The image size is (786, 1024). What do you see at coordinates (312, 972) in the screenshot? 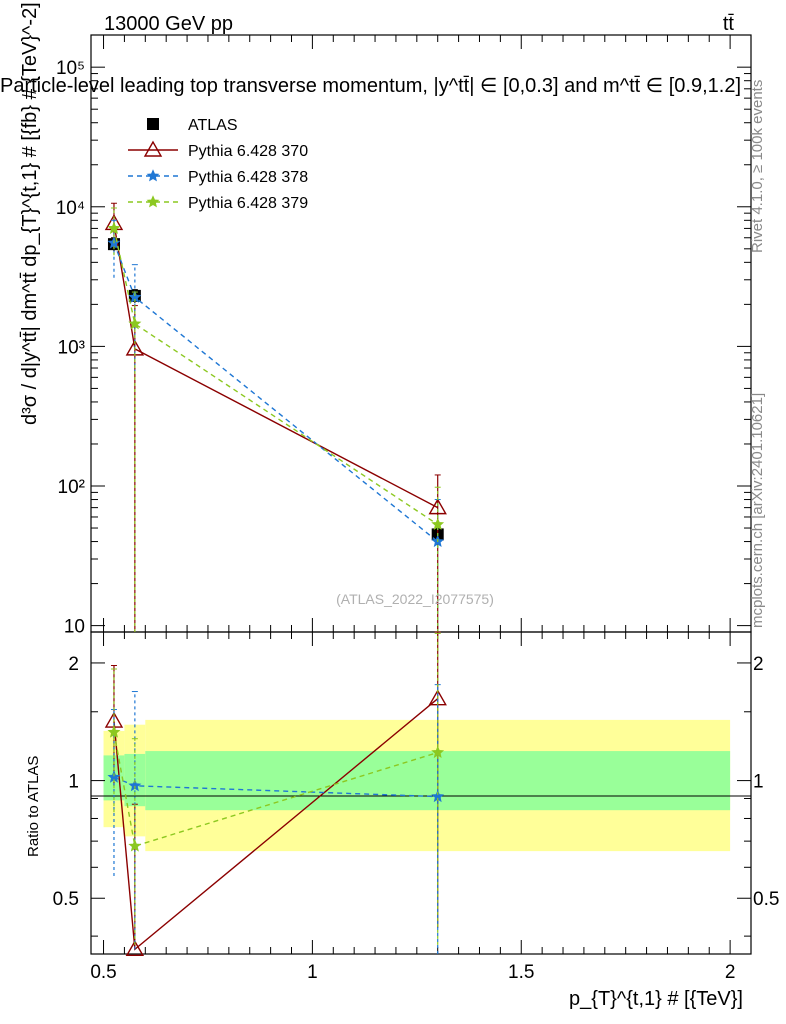
I see `x-tick-label: 1` at bounding box center [312, 972].